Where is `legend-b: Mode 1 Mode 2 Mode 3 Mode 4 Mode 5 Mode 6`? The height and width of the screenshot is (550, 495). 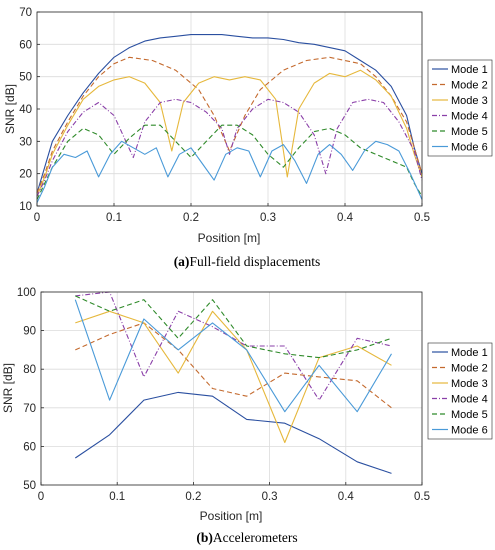
legend-b: Mode 1 Mode 2 Mode 3 Mode 4 Mode 5 Mode 6 is located at coordinates (460, 391).